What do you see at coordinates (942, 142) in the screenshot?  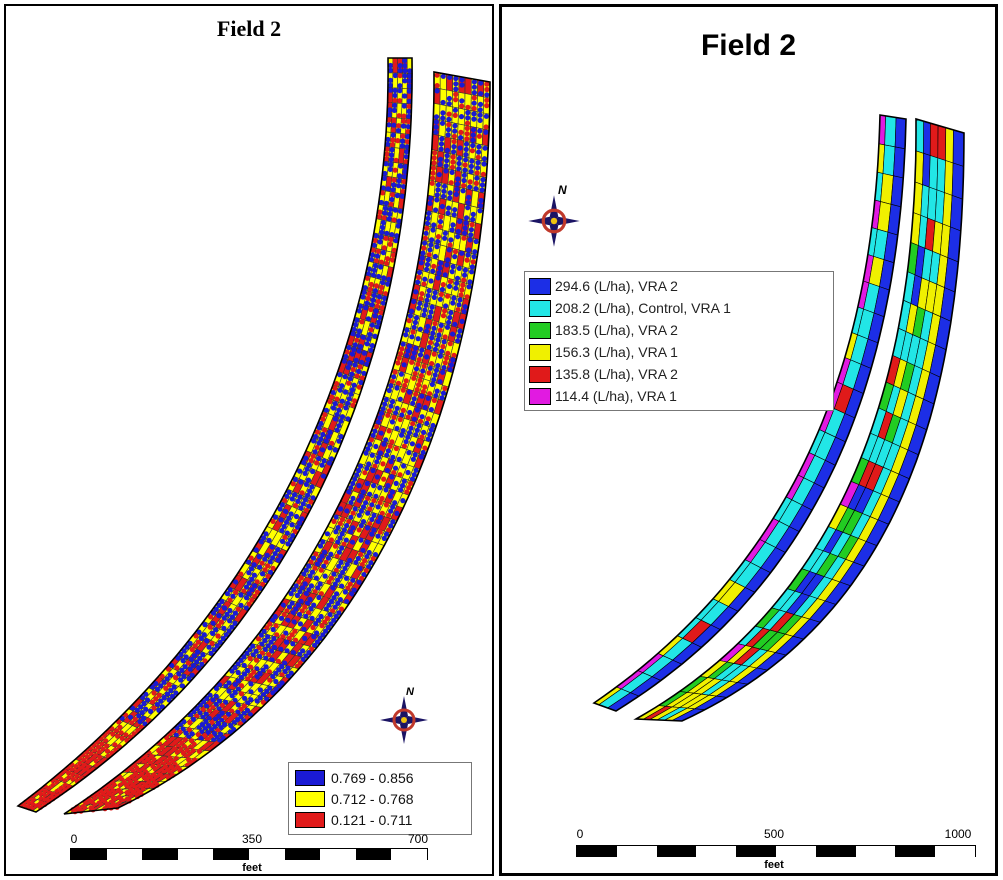 I see `rate-cell` at bounding box center [942, 142].